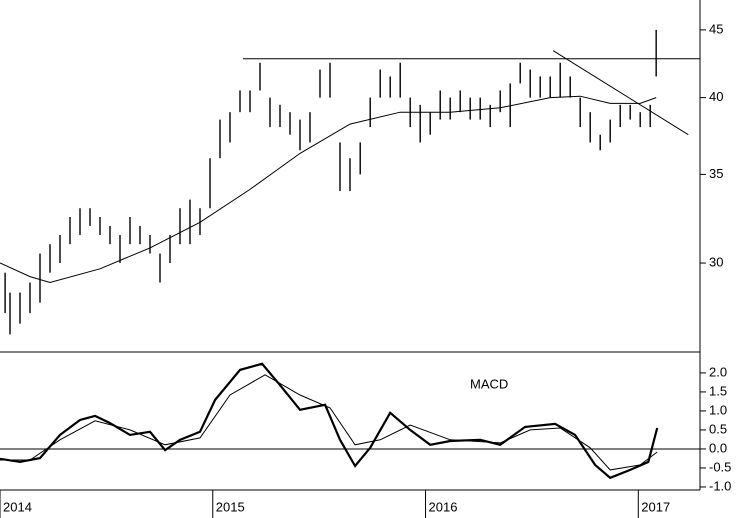  I want to click on y-tick-label: 40, so click(716, 96).